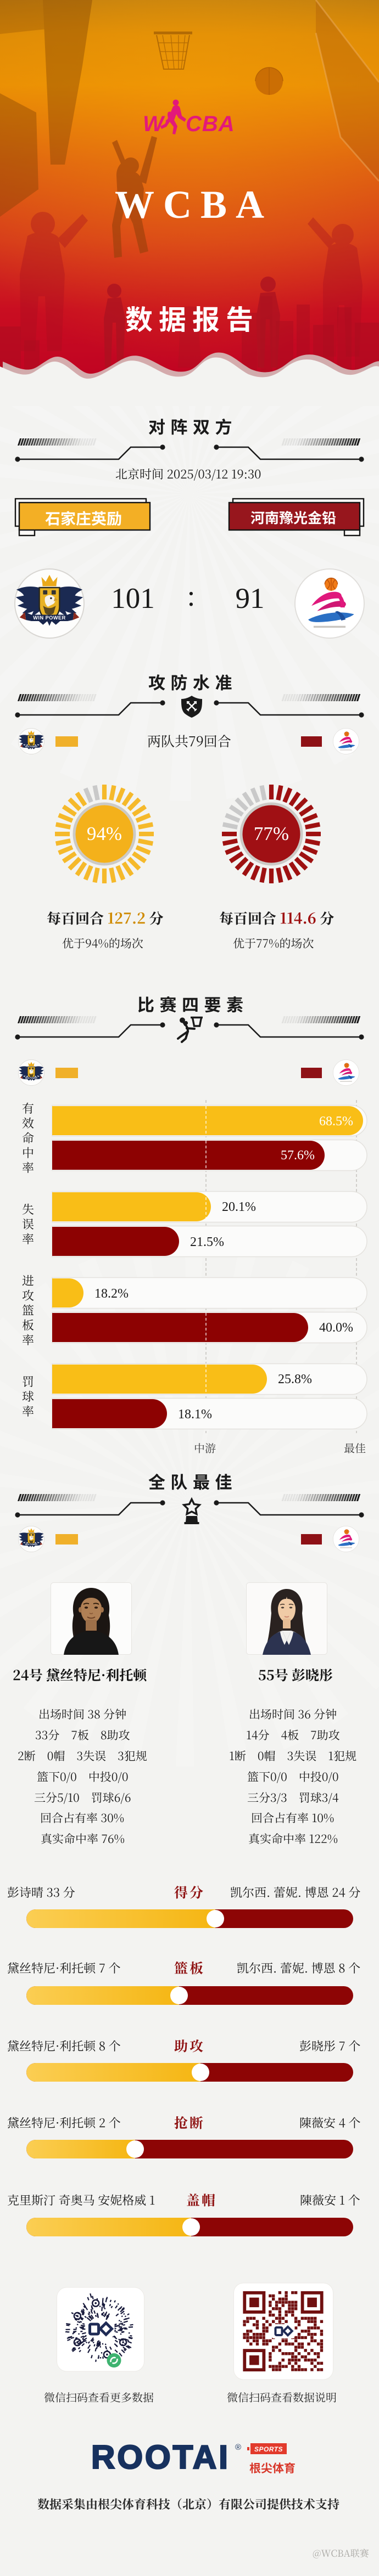 Image resolution: width=379 pixels, height=2576 pixels. Describe the element at coordinates (154, 124) in the screenshot. I see `svg-text: W` at that location.